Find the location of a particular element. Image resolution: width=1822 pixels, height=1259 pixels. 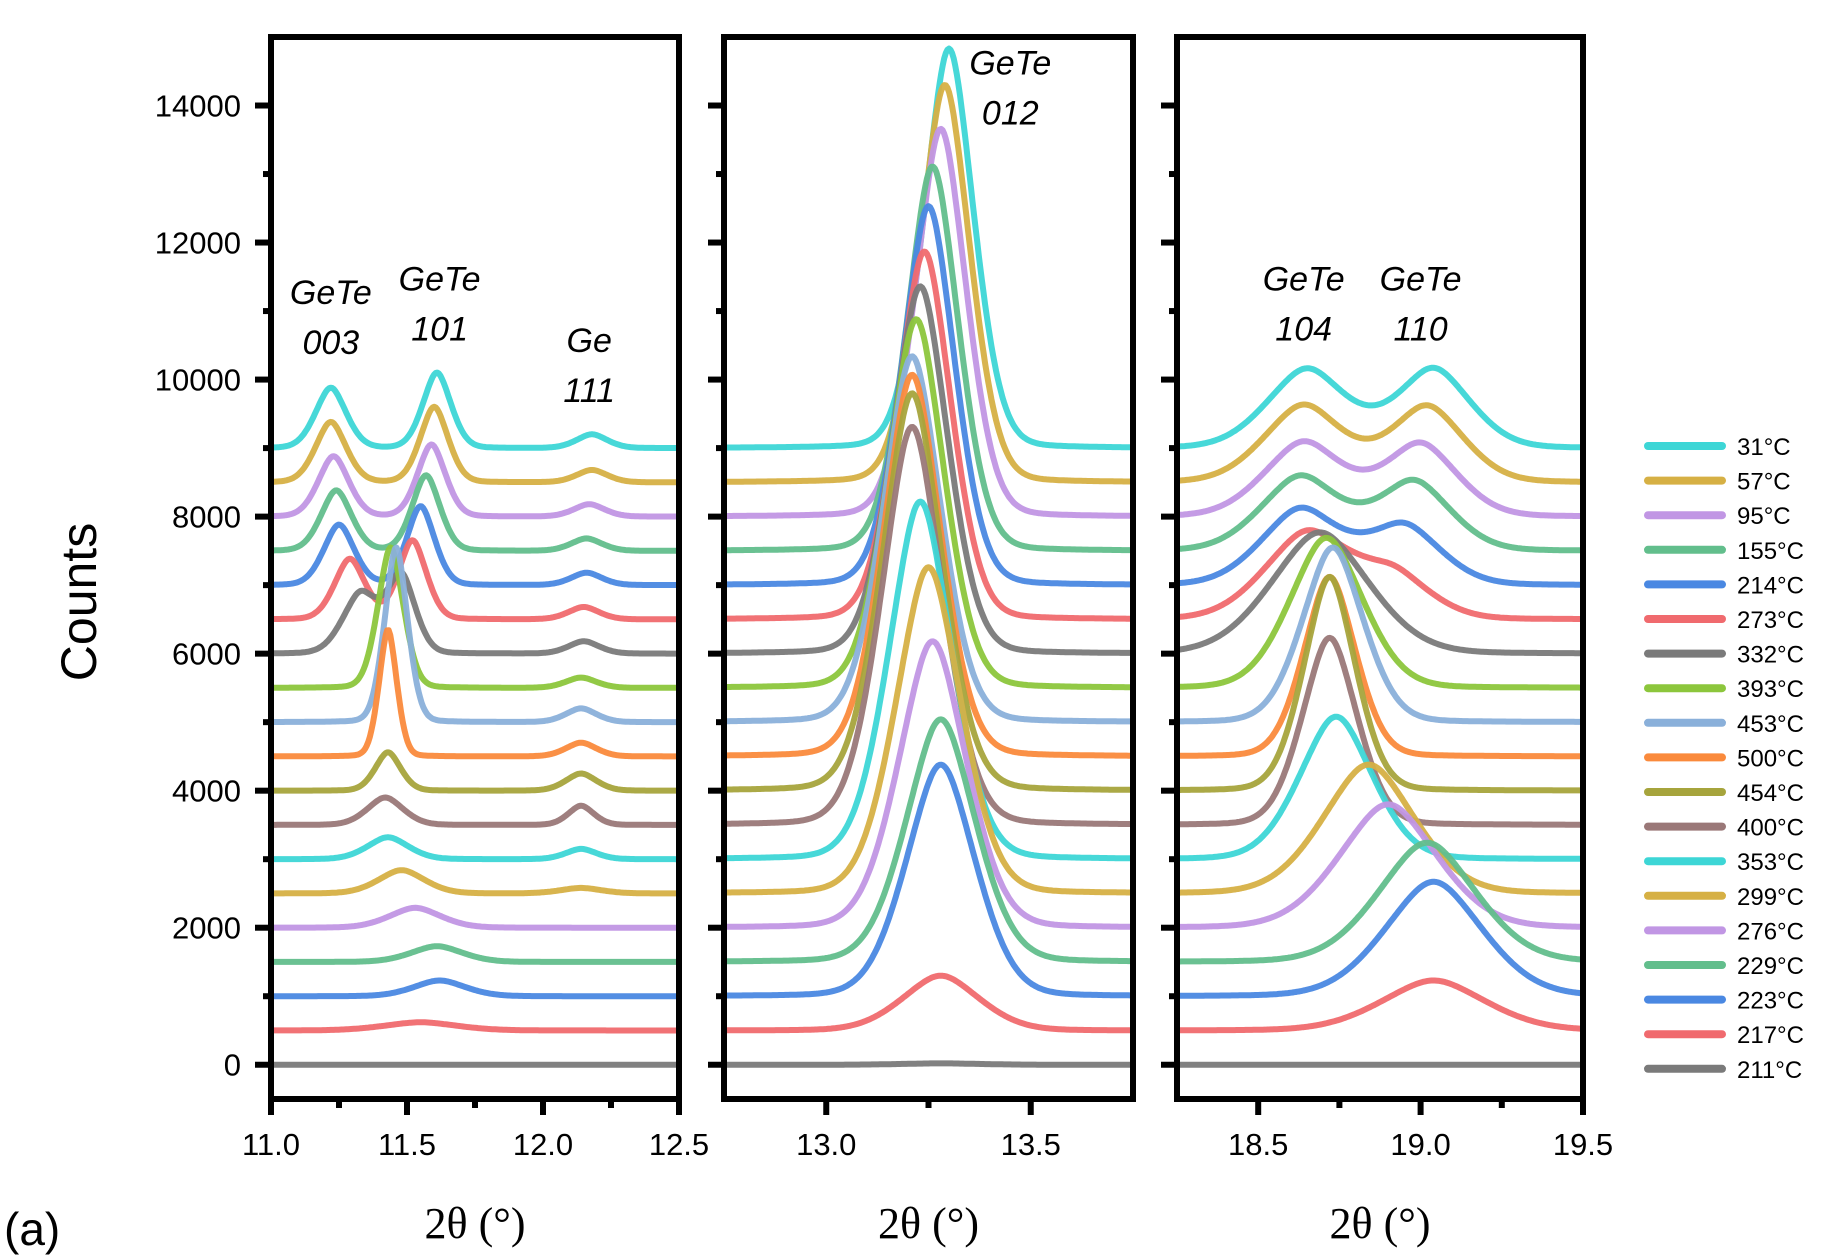

peak-annotation: GeTe 003 is located at coordinates (331, 318).